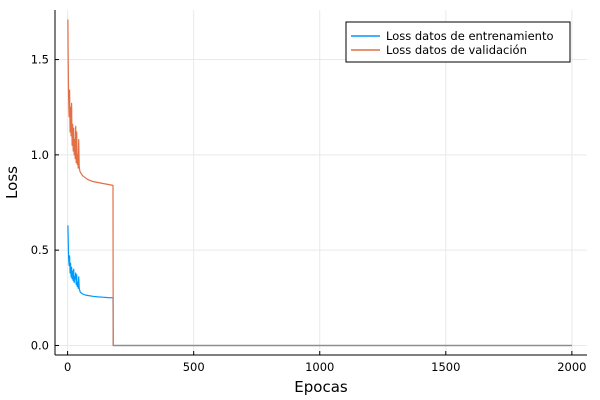 This screenshot has width=600, height=400. Describe the element at coordinates (319, 367) in the screenshot. I see `x-tick-label: 1000` at that location.